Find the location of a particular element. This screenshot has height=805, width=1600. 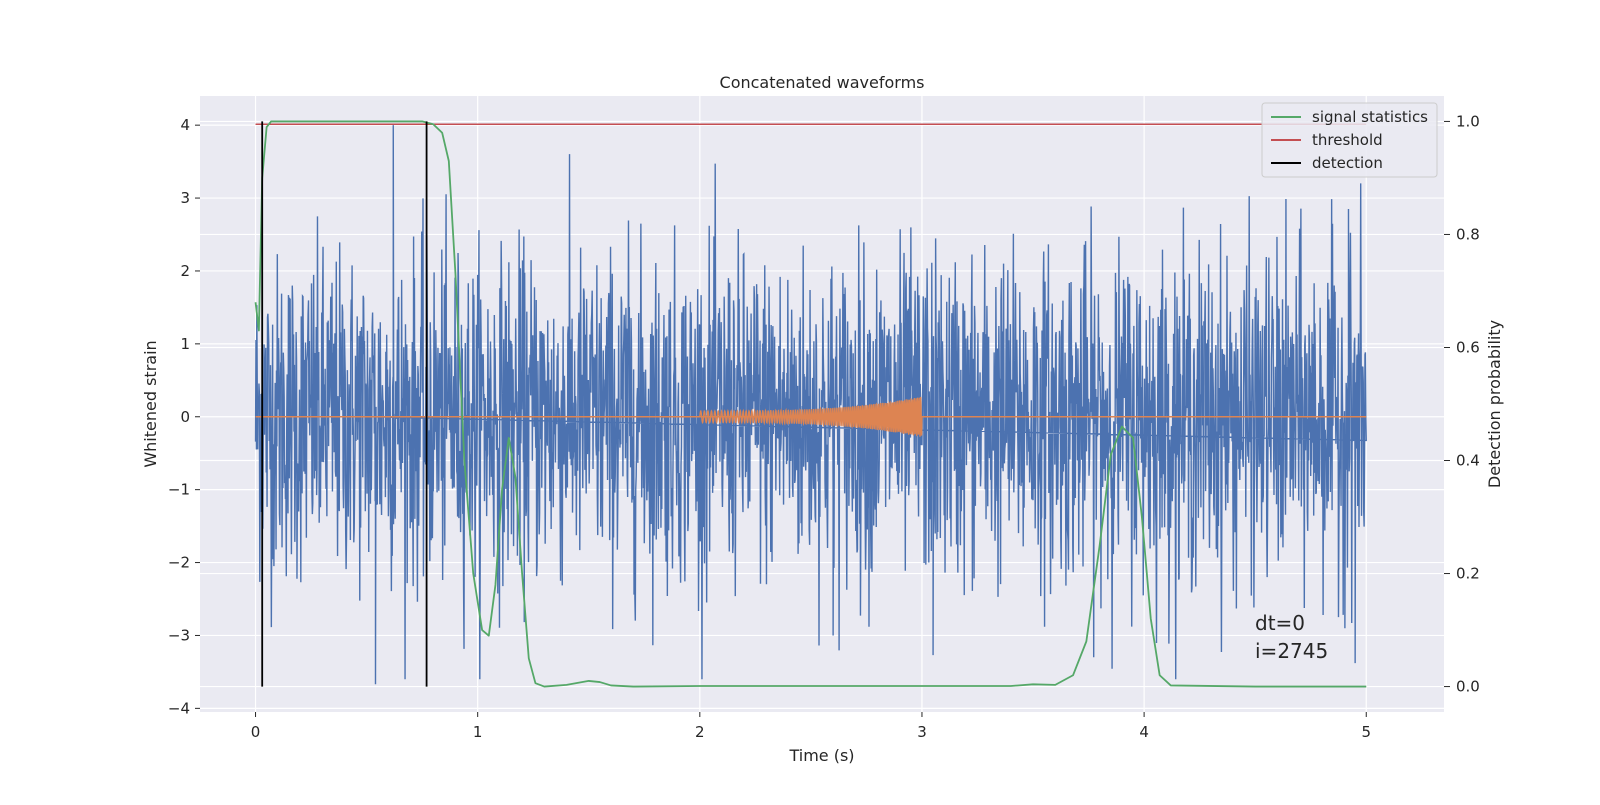

legend-label-threshold: threshold is located at coordinates (1347, 140).